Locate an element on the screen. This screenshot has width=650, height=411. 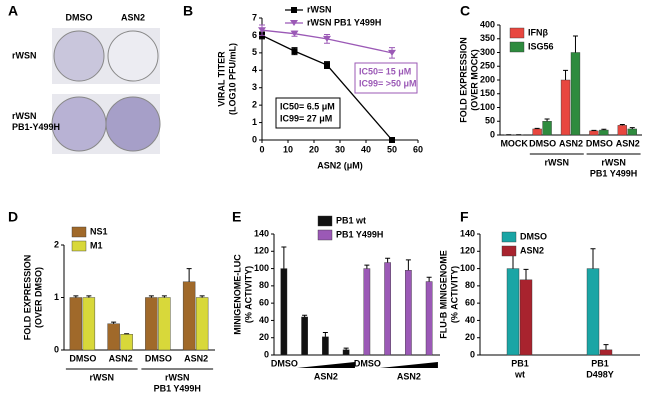
y-axis-label: MINIGENOME-LUC is located at coordinates (237, 294).